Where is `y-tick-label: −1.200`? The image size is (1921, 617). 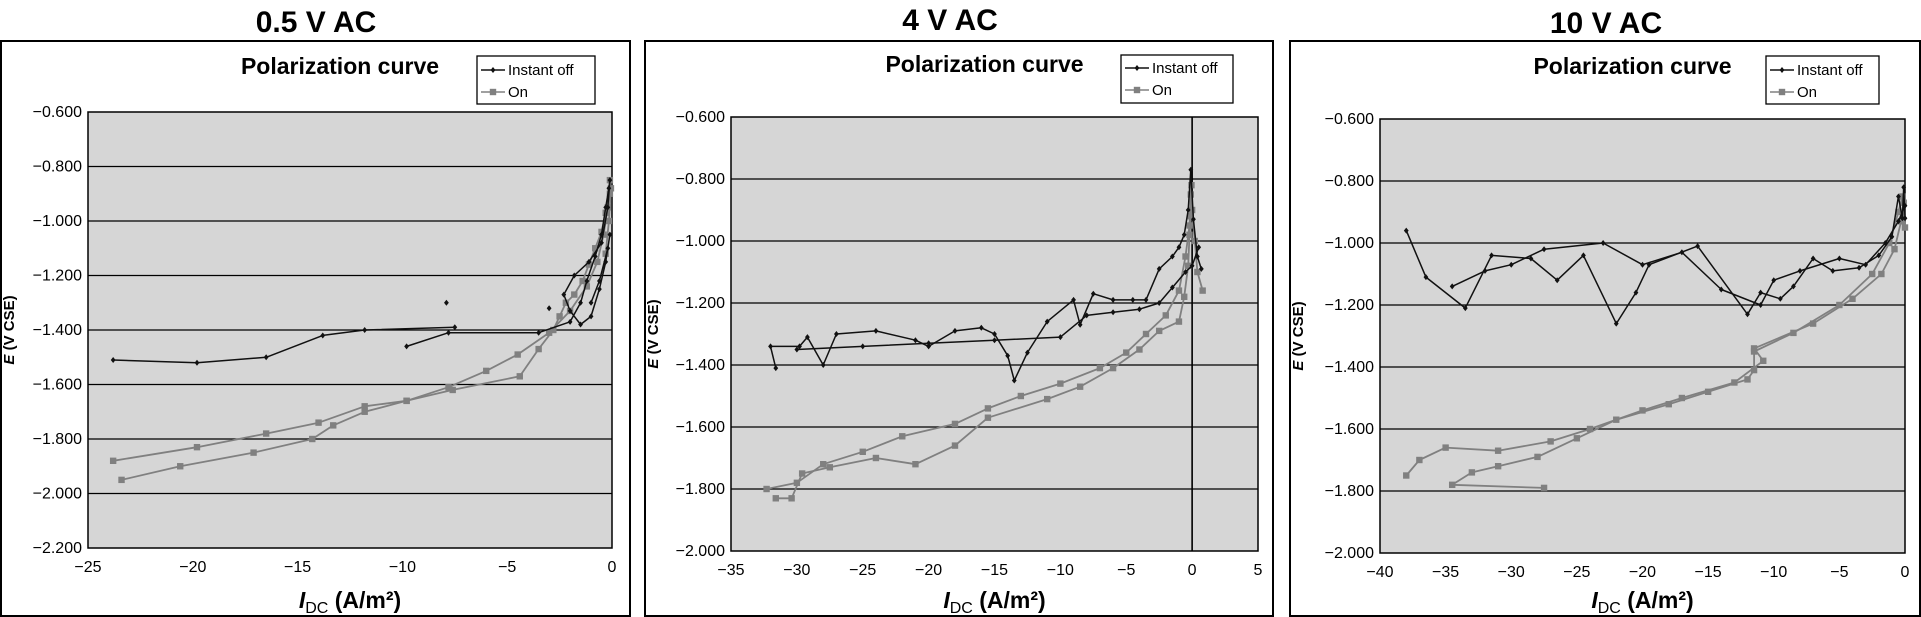 y-tick-label: −1.200 is located at coordinates (700, 303).